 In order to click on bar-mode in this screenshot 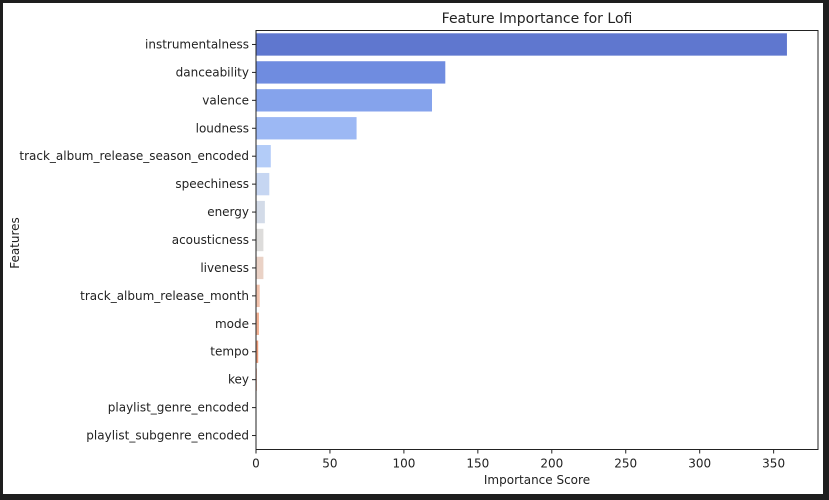, I will do `click(257, 323)`.